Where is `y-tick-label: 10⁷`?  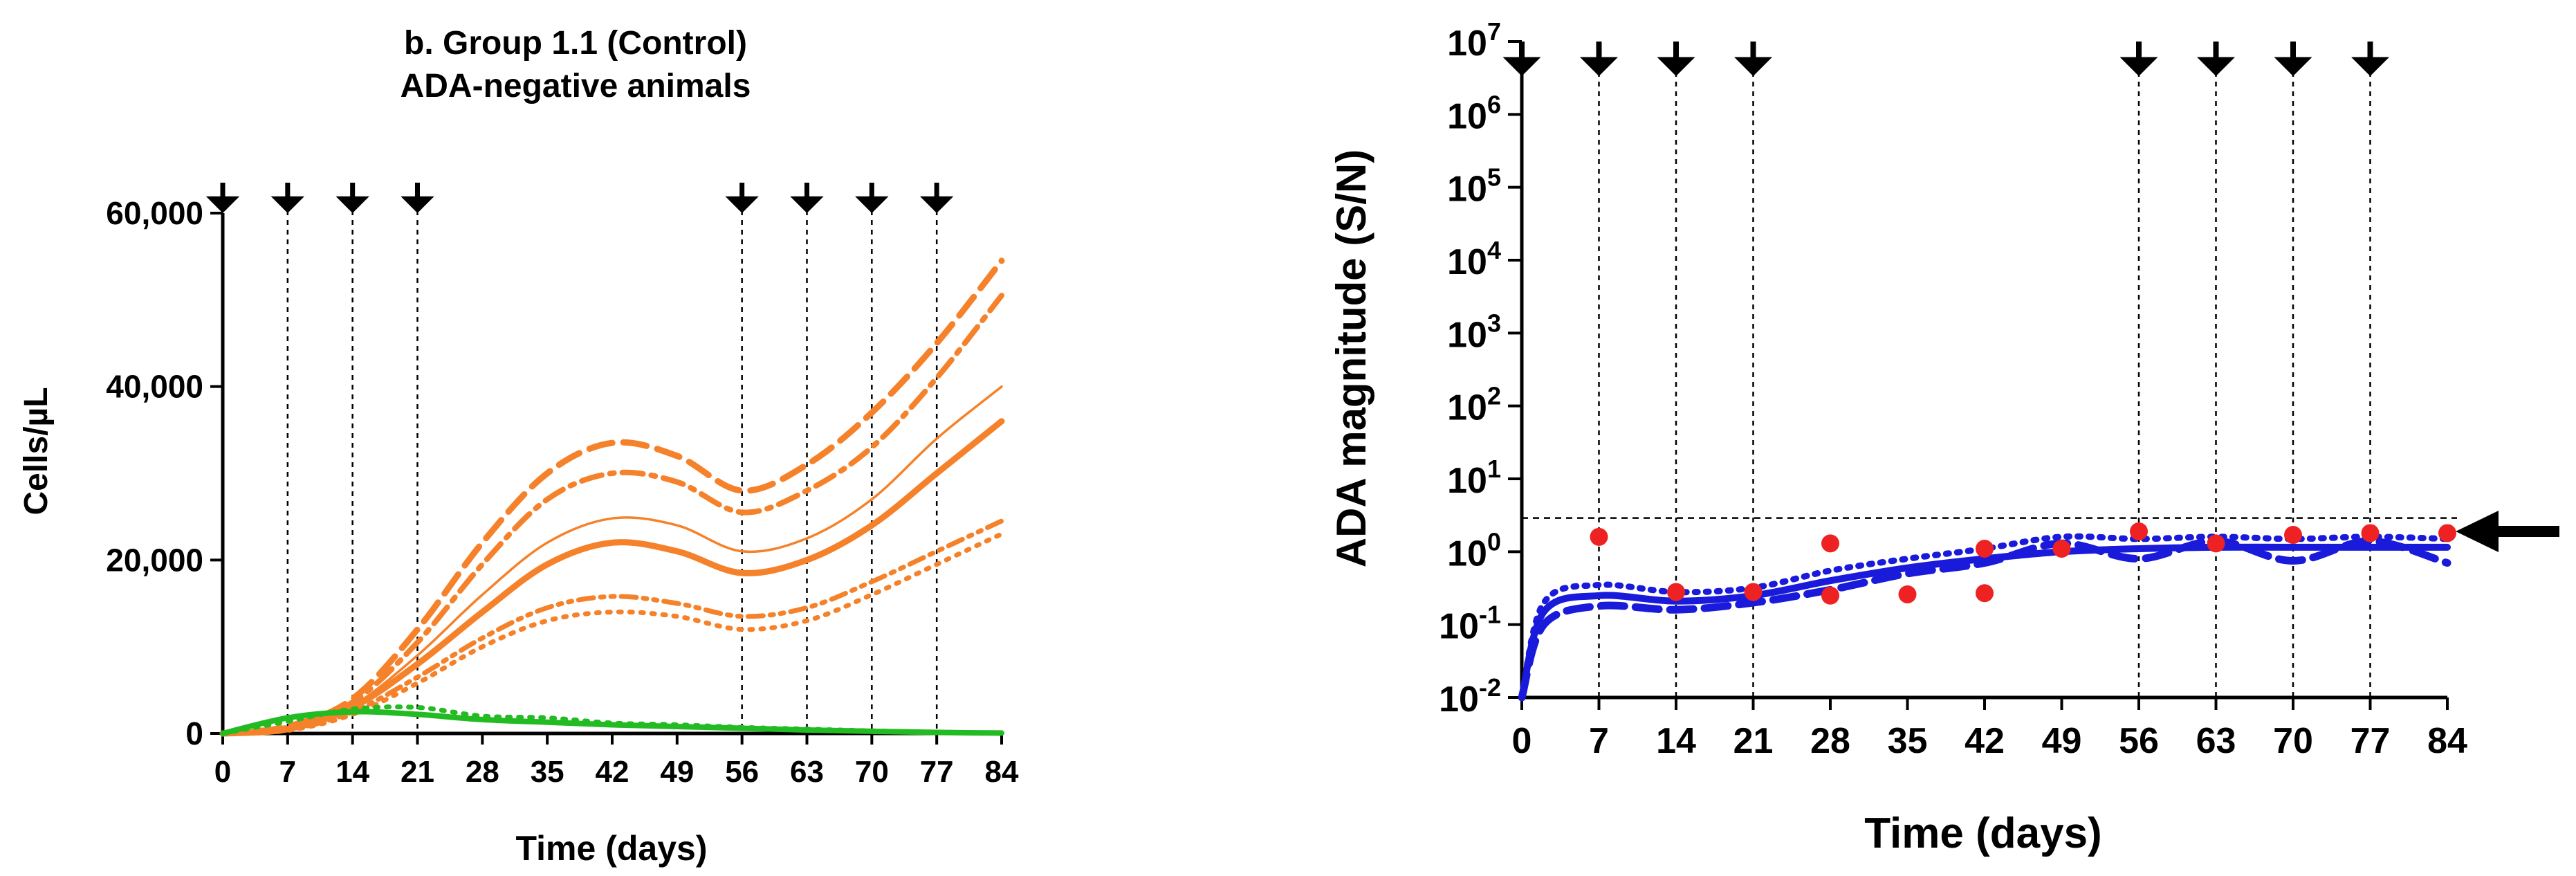
y-tick-label: 10⁷ is located at coordinates (1474, 40).